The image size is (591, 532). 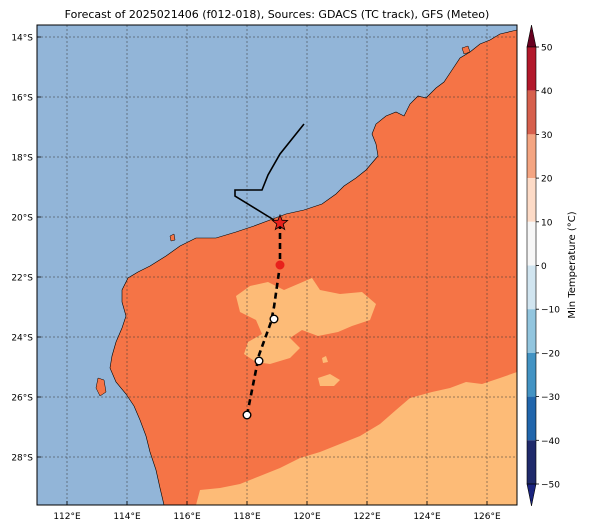 What do you see at coordinates (547, 223) in the screenshot?
I see `colorbar-tick-label: 10` at bounding box center [547, 223].